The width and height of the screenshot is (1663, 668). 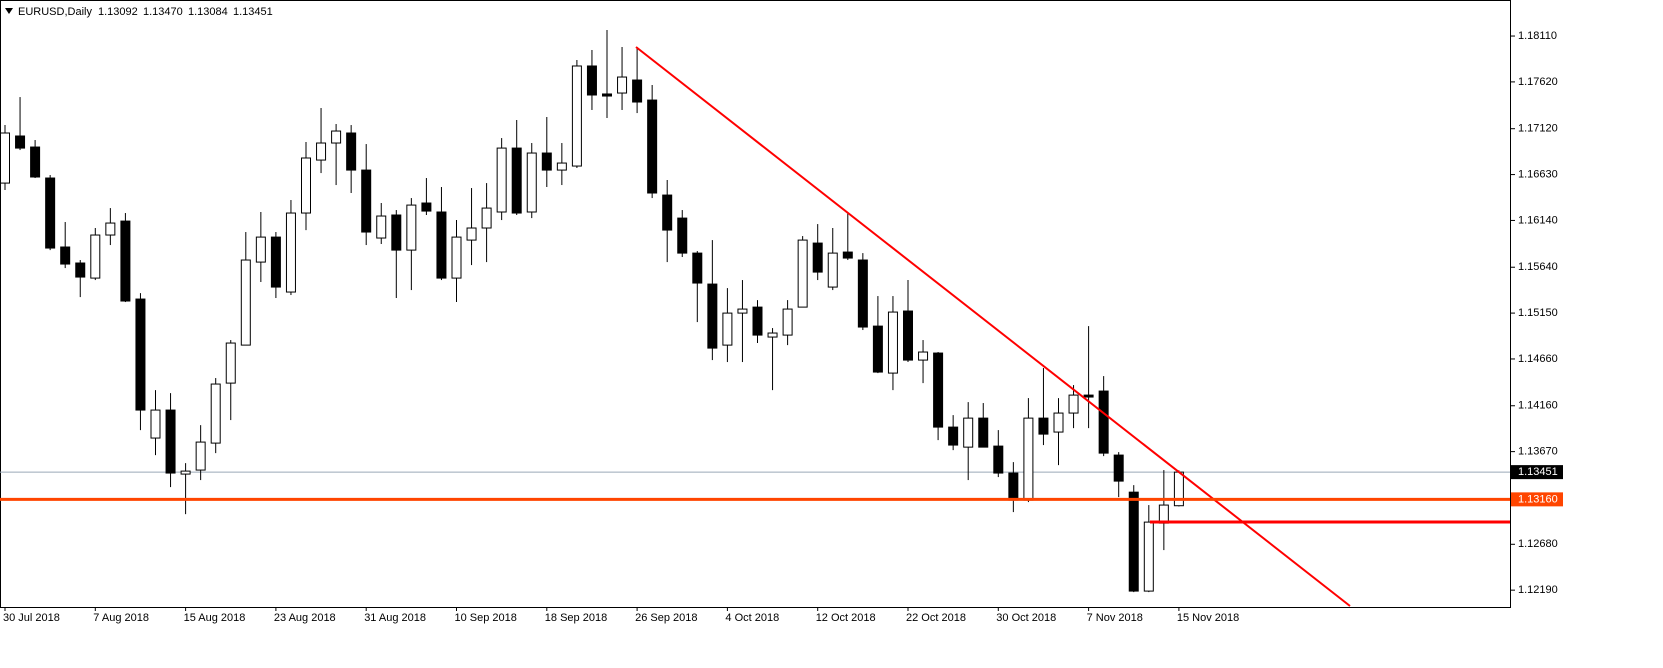 I want to click on horizontal-line-box, so click(x=1537, y=499).